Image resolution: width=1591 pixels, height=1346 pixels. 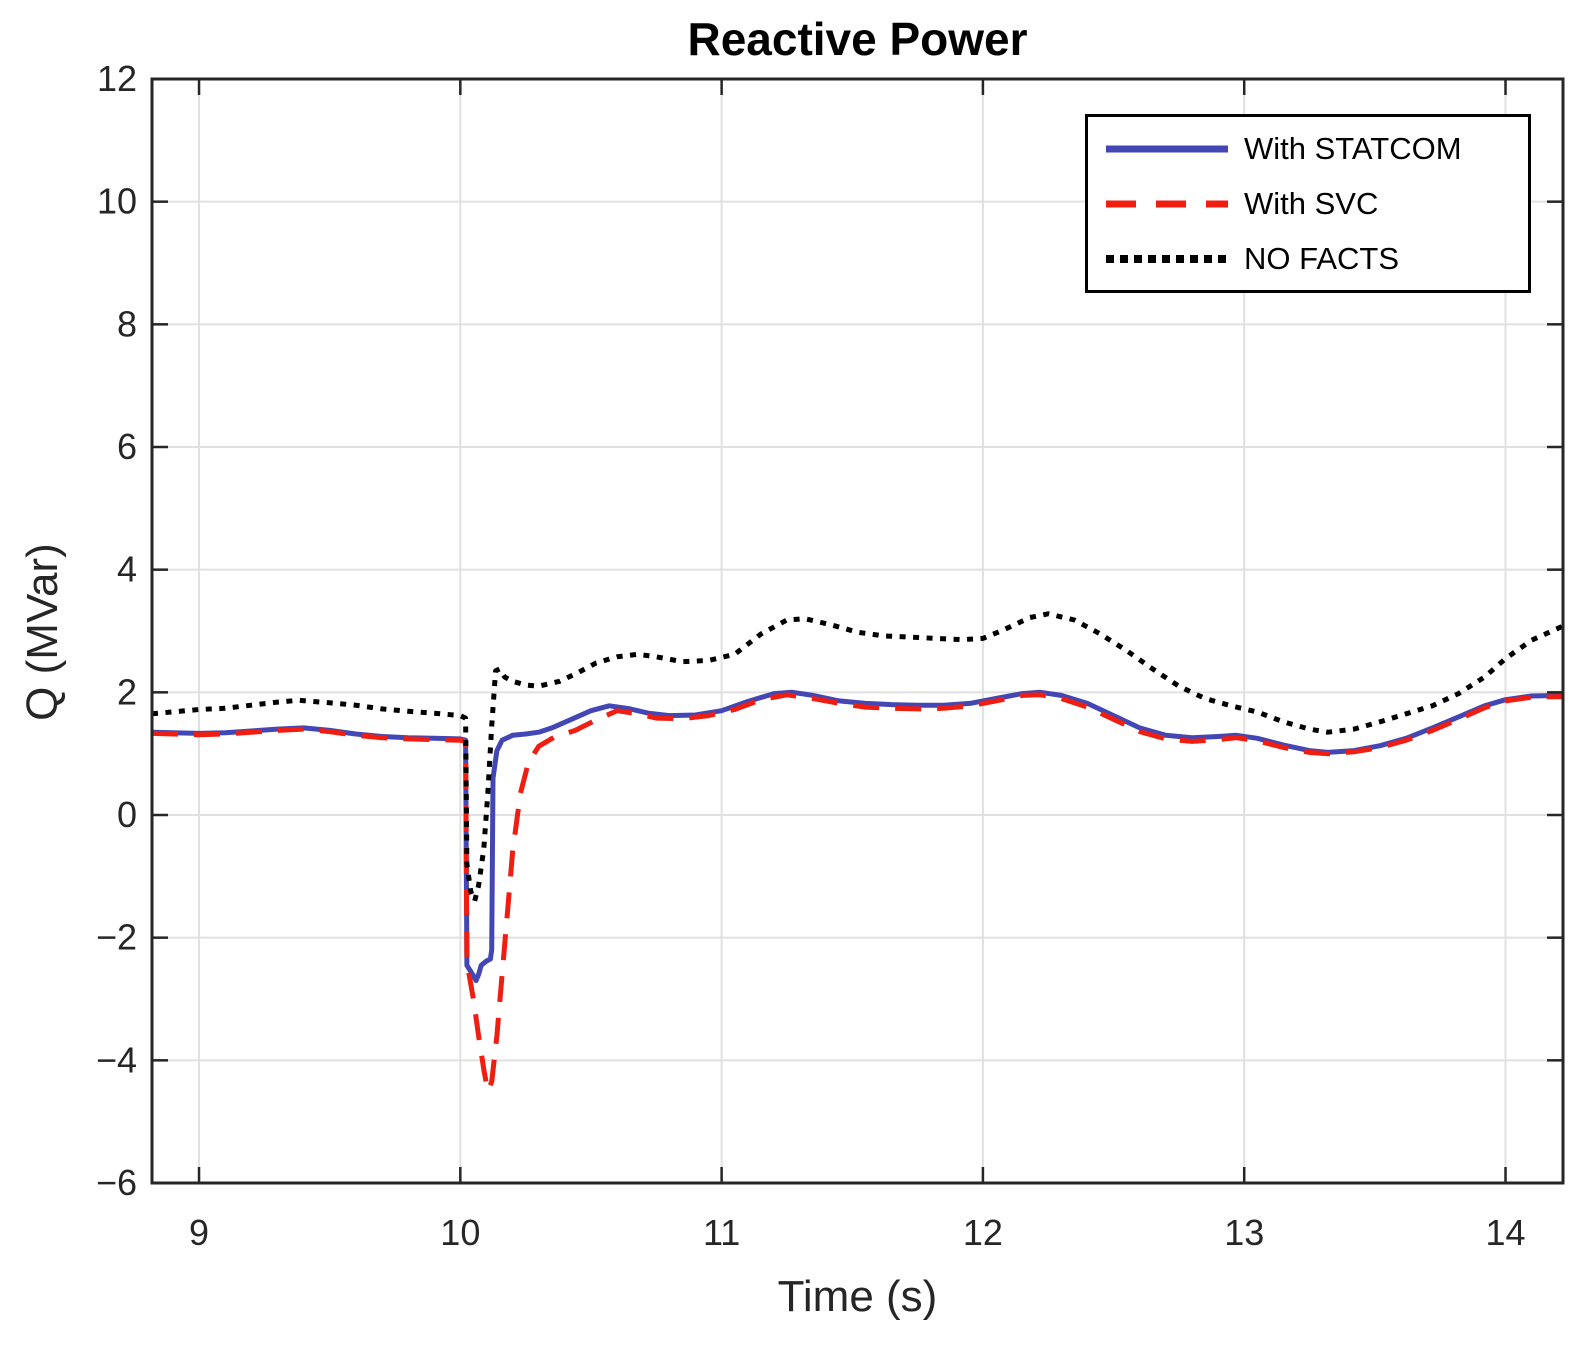 I want to click on y-tick-label: −4, so click(x=116, y=1059).